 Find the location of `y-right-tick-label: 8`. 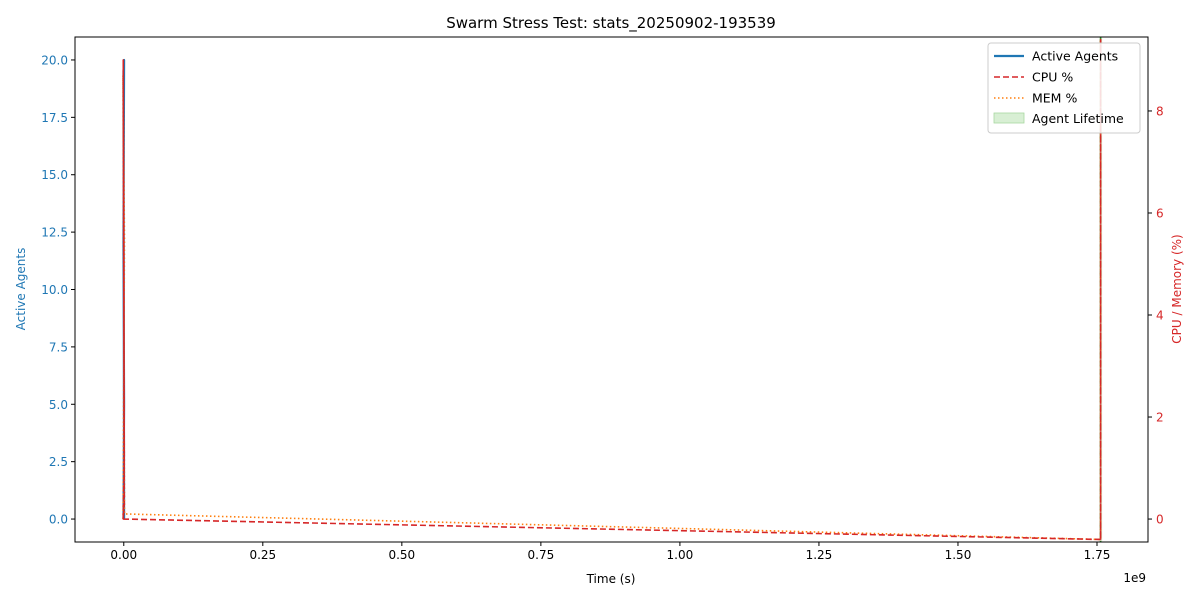

y-right-tick-label: 8 is located at coordinates (1160, 111).